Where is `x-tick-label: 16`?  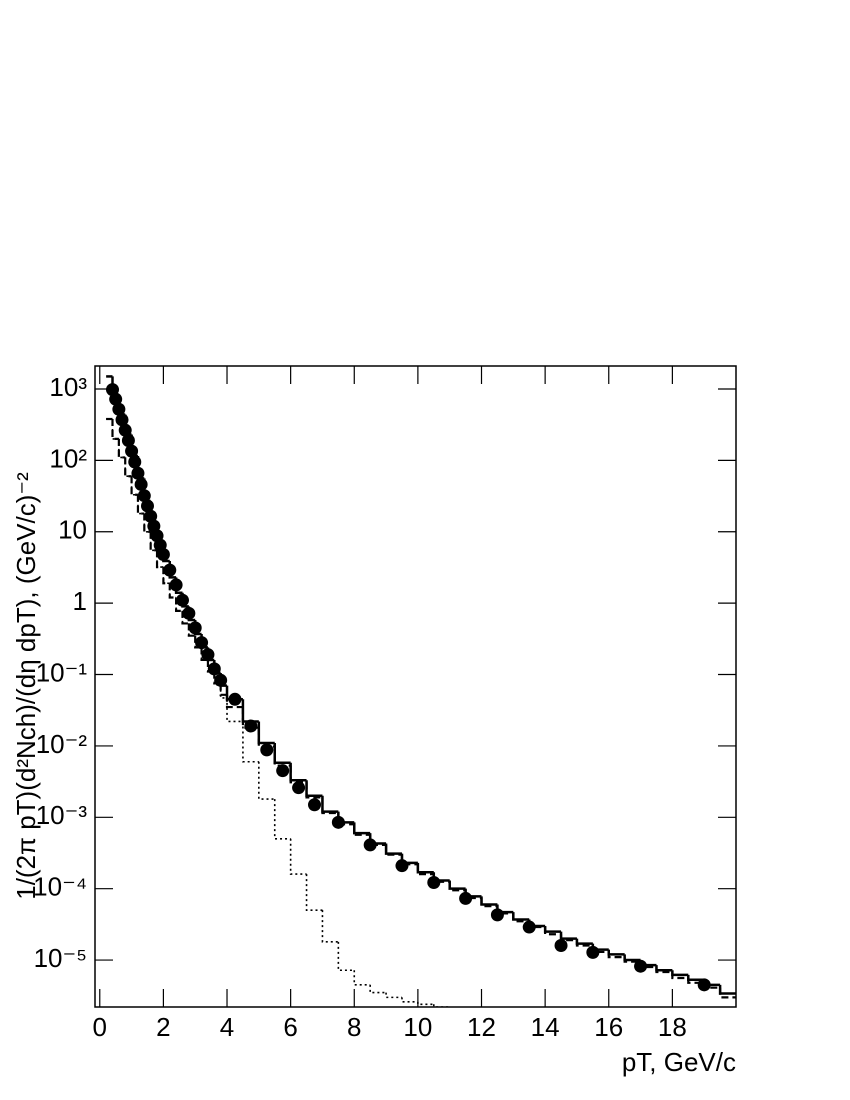 x-tick-label: 16 is located at coordinates (608, 1027).